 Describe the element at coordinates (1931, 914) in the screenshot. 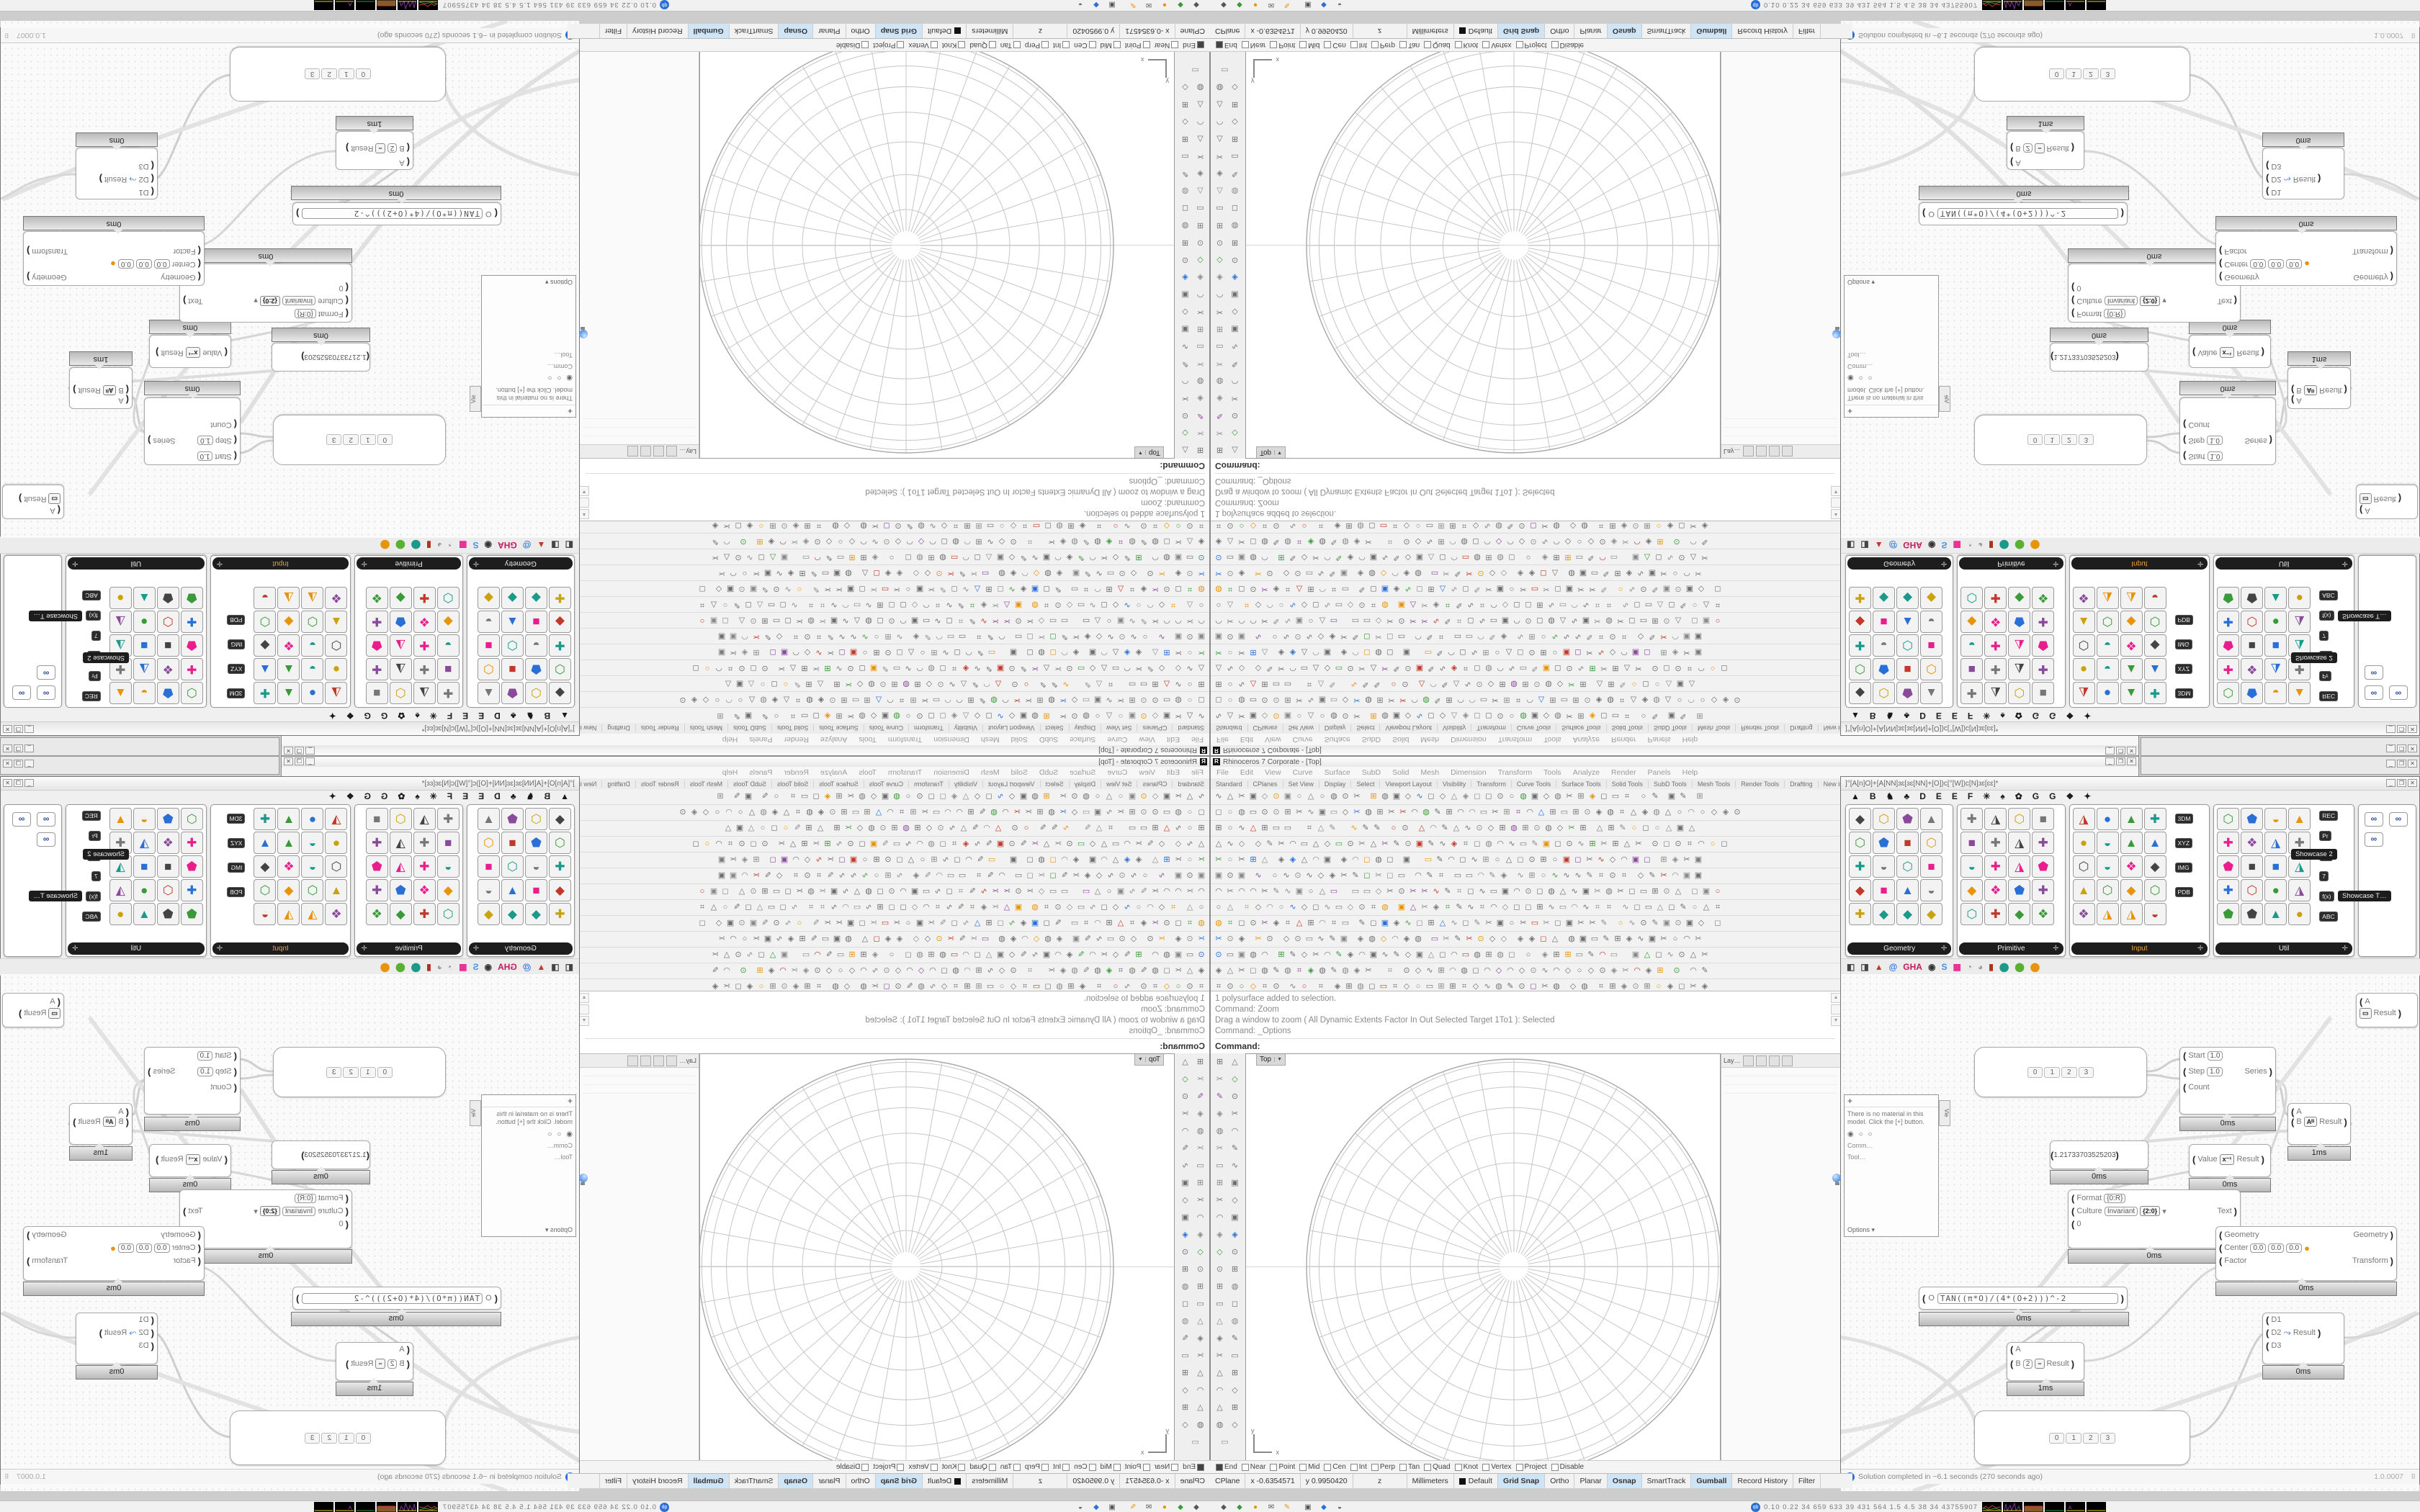

I see `toolbar-icon: ◆` at that location.